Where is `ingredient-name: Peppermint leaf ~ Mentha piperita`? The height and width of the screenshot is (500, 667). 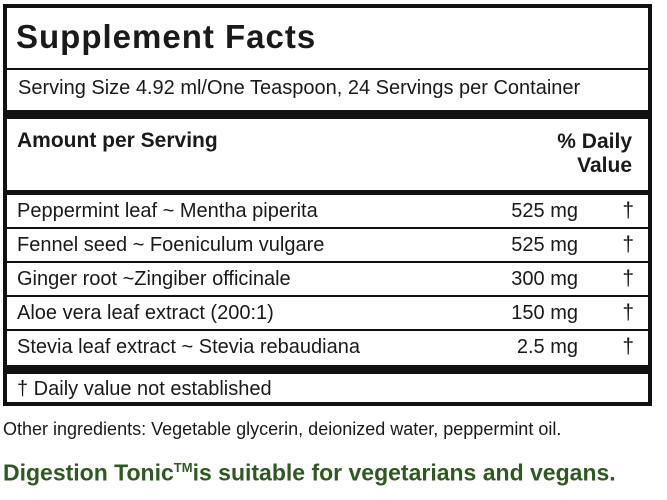 ingredient-name: Peppermint leaf ~ Mentha piperita is located at coordinates (167, 211).